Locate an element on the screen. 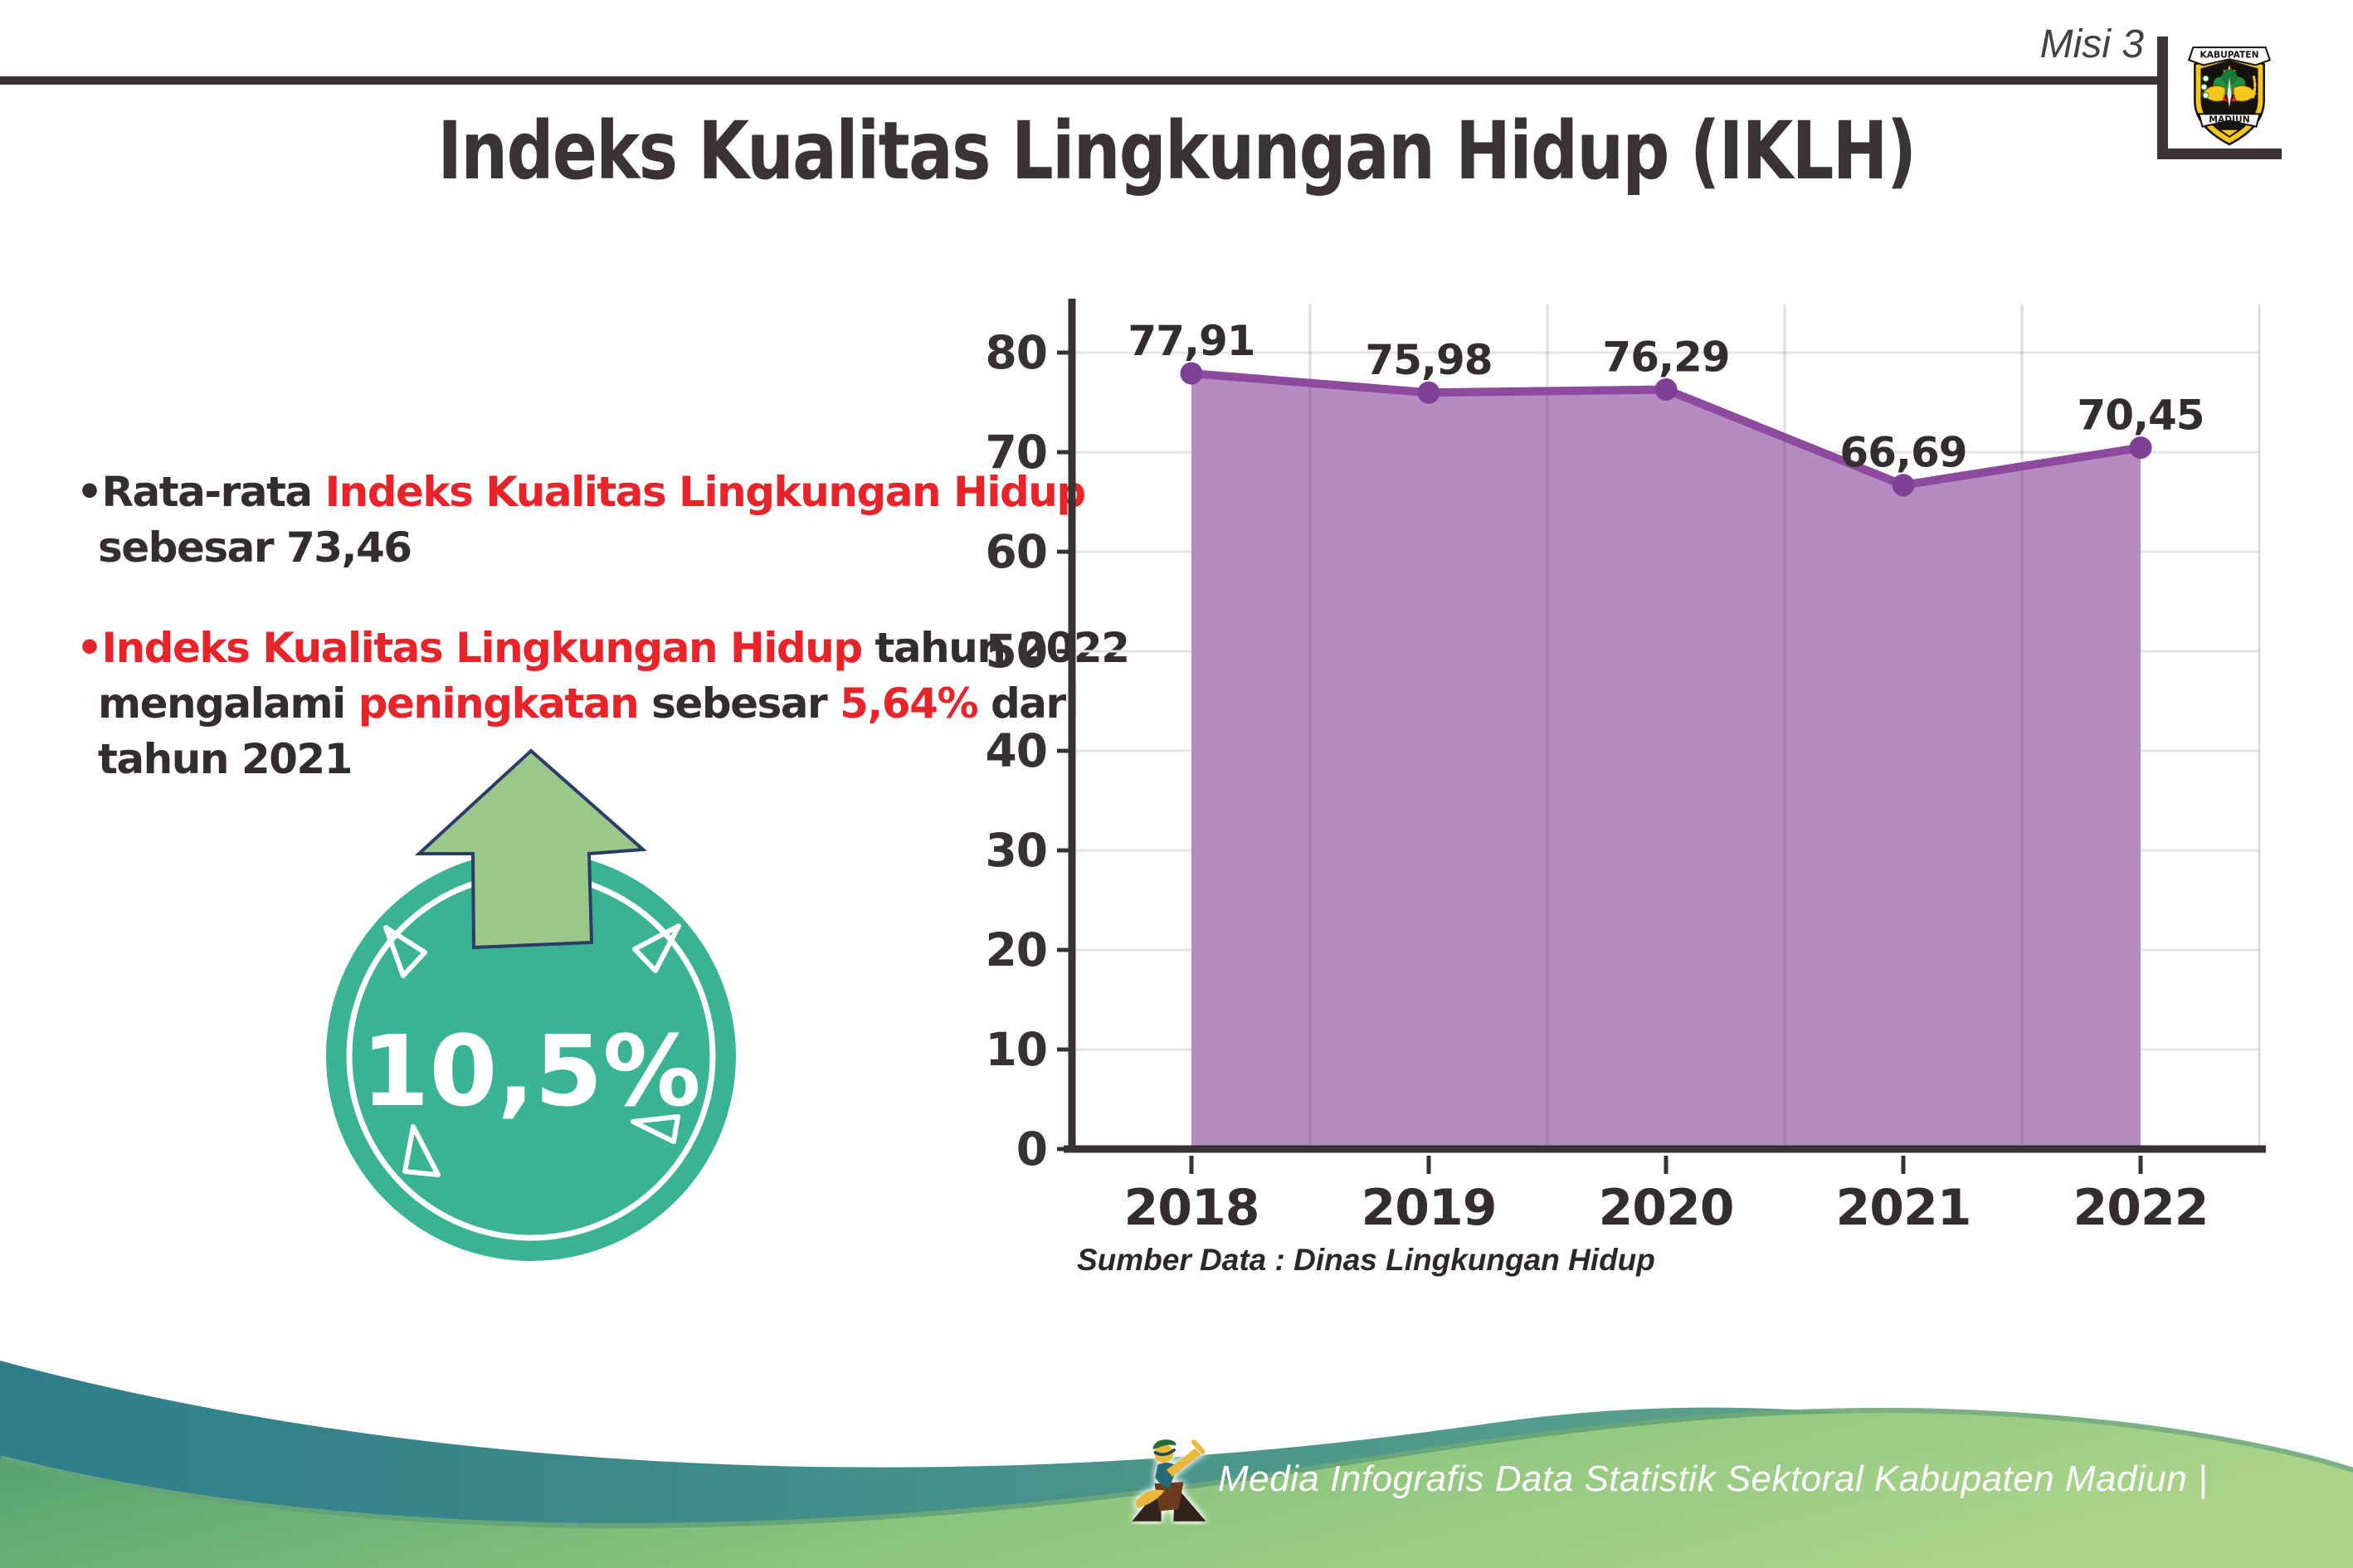  logo-frame-horizontal is located at coordinates (2219, 154).